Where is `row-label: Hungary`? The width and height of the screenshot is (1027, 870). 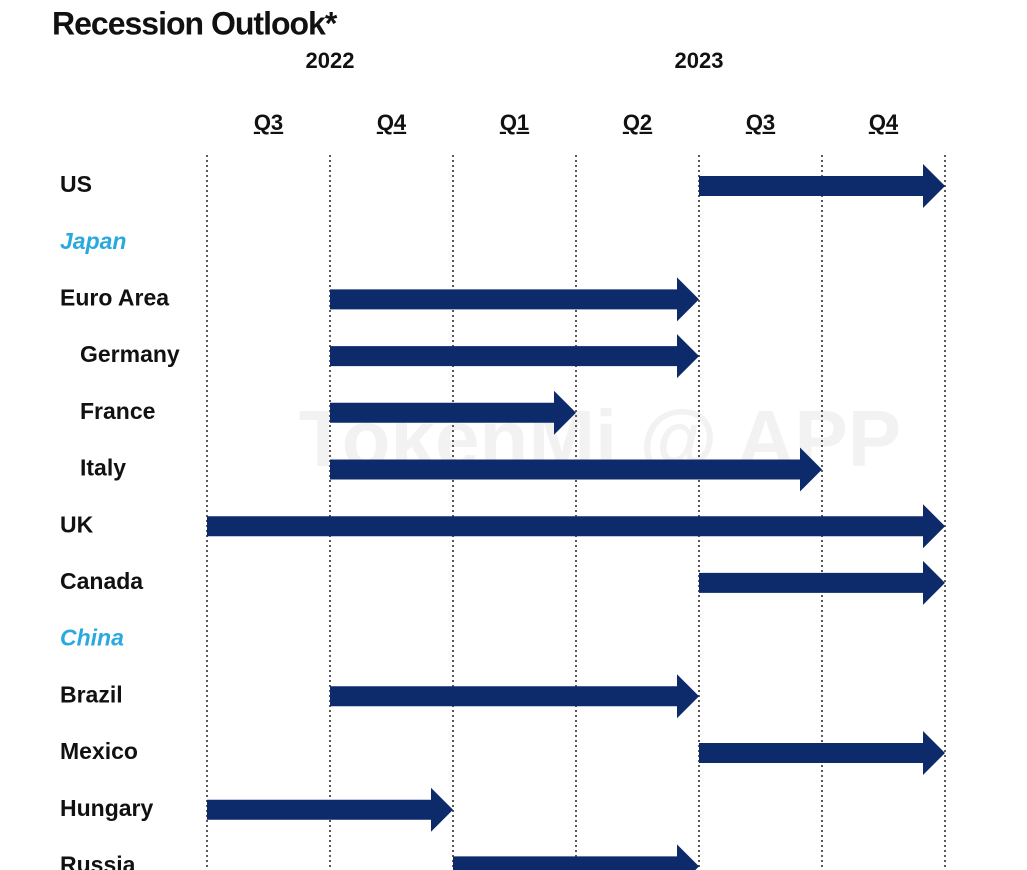
row-label: Hungary is located at coordinates (107, 808).